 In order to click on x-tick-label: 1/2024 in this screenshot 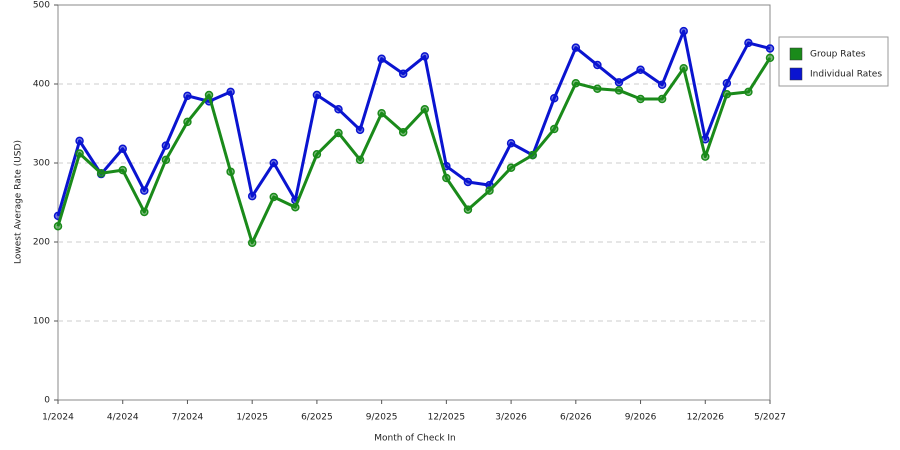, I will do `click(58, 418)`.